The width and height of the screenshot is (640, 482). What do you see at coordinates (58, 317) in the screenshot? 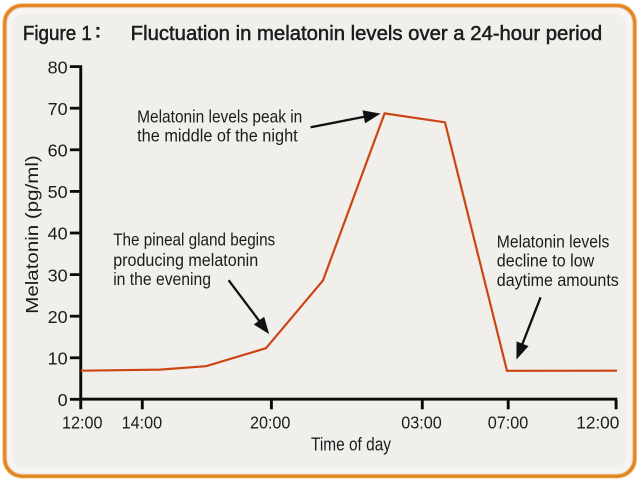
I see `svg-text: 20` at bounding box center [58, 317].